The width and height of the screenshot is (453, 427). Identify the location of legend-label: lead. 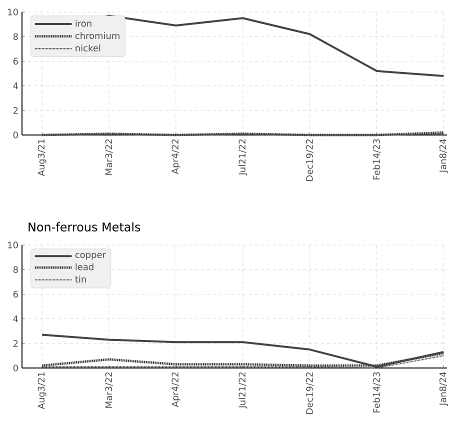
(85, 266).